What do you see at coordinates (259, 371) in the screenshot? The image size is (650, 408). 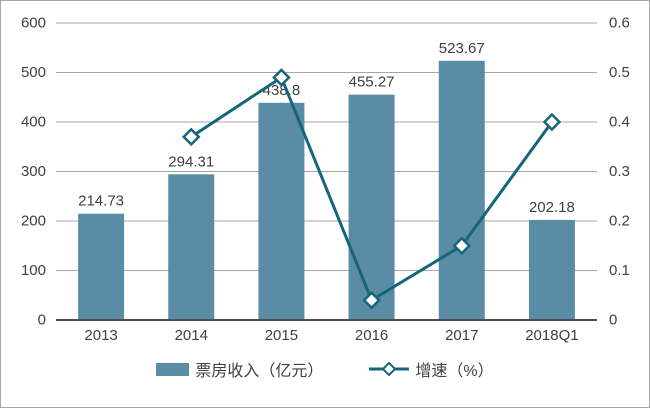 I see `legend-label-box-office: 票房收入（亿元）` at bounding box center [259, 371].